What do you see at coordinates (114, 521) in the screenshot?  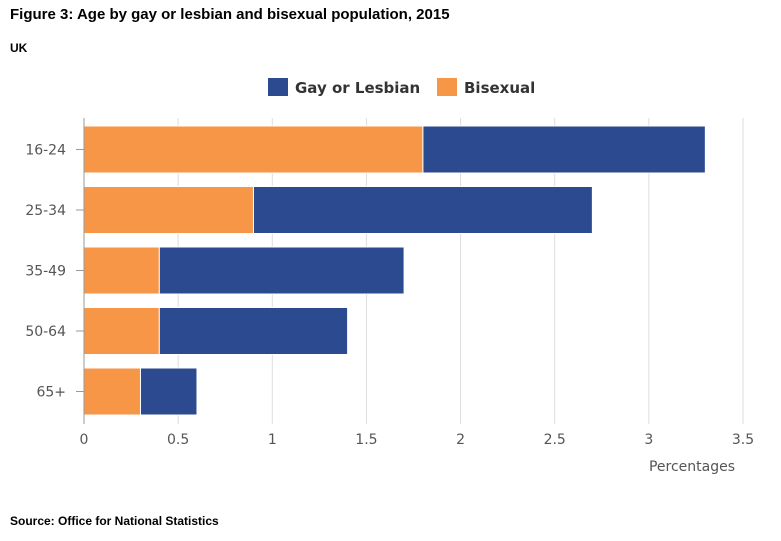 I see `source-note: Source: Office for National Statistics` at bounding box center [114, 521].